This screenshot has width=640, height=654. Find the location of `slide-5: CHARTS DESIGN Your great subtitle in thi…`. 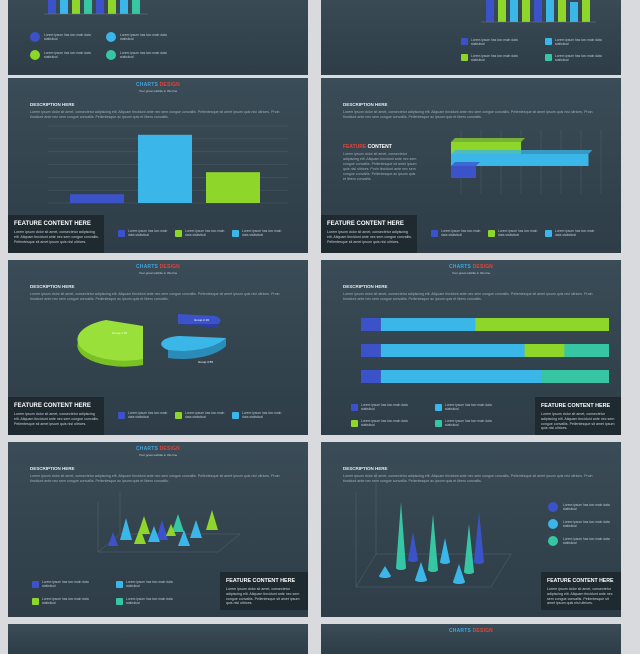

slide-5: CHARTS DESIGN Your great subtitle in thi… is located at coordinates (158, 347).